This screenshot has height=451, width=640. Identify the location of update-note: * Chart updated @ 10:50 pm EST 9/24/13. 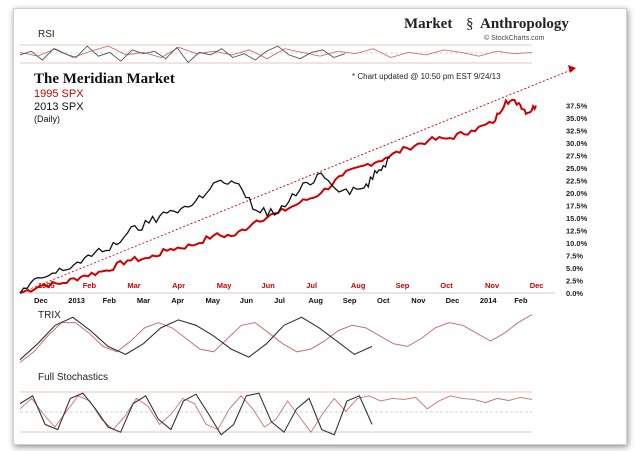
(426, 76).